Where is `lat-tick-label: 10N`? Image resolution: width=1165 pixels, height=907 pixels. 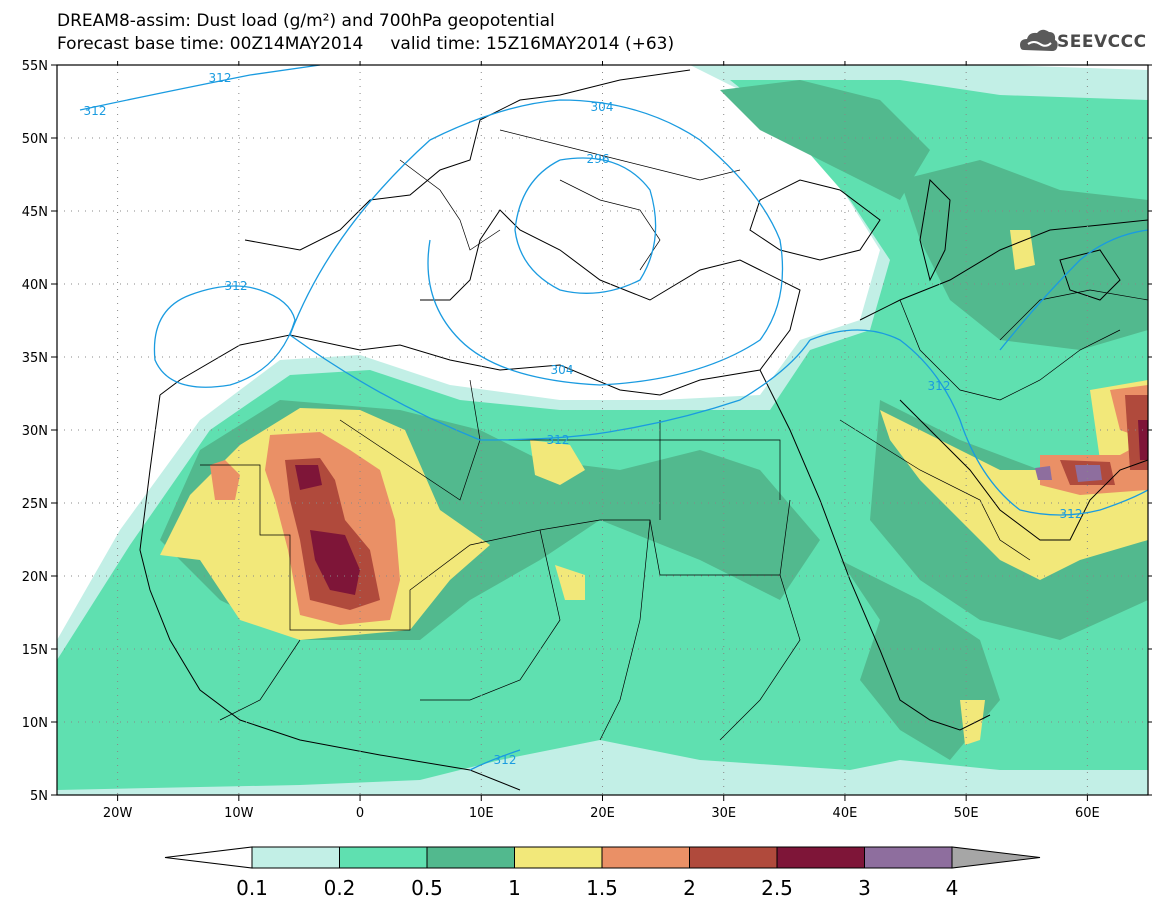
lat-tick-label: 10N is located at coordinates (35, 723).